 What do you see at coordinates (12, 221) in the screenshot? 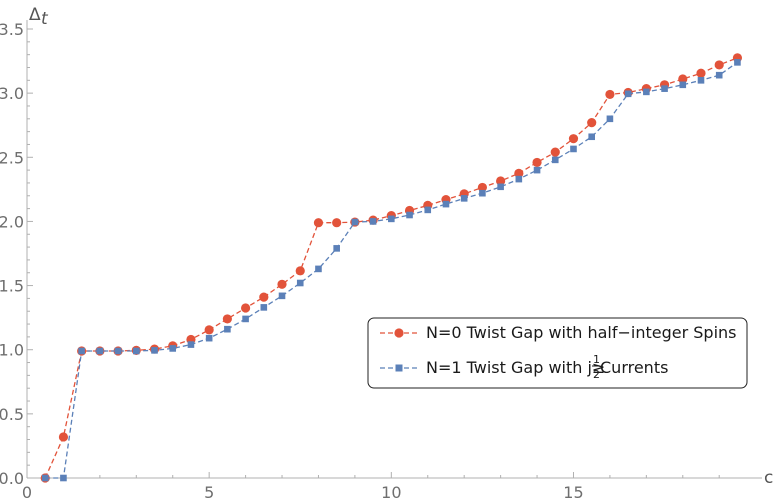
I see `y-tick-label: 2.0` at bounding box center [12, 221].